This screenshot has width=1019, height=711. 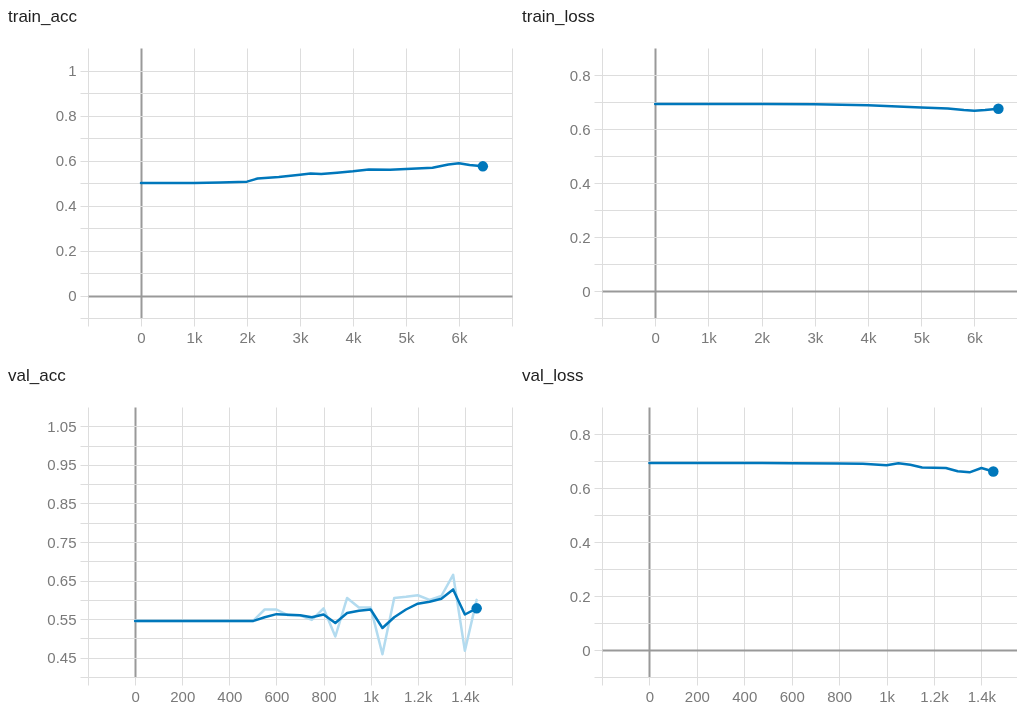 I want to click on chart-title: val_acc, so click(x=37, y=375).